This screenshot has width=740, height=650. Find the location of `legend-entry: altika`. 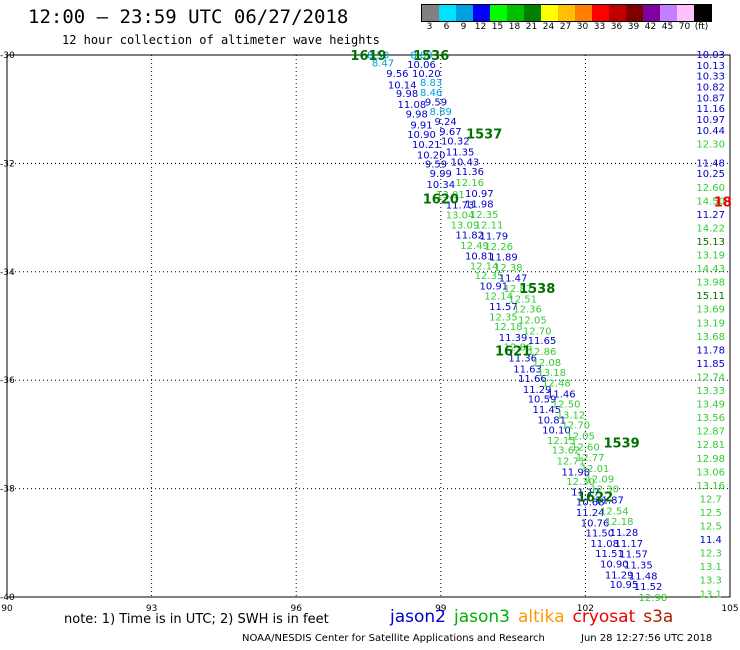

legend-entry: altika is located at coordinates (541, 617).